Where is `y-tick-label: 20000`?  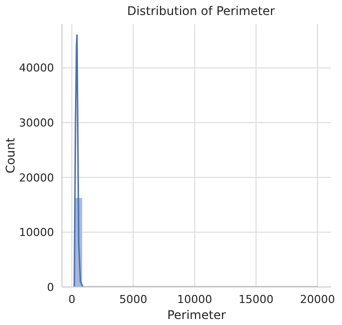
y-tick-label: 20000 is located at coordinates (36, 177).